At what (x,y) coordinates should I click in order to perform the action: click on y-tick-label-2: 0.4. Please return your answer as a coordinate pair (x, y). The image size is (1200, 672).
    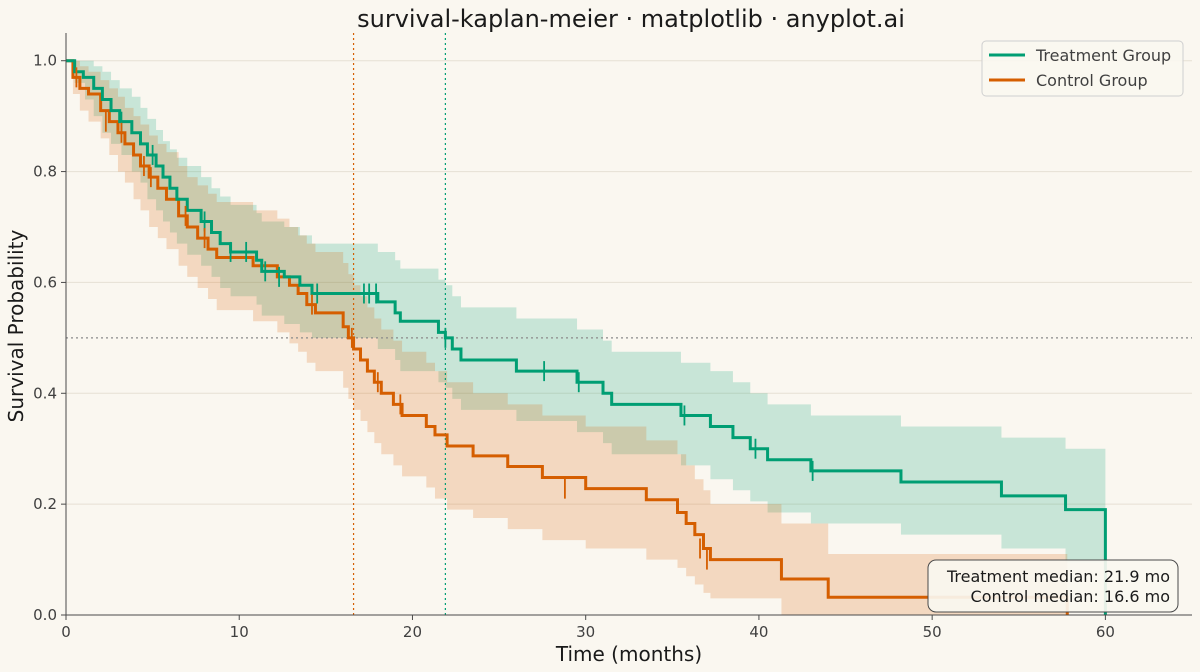
    Looking at the image, I should click on (45, 393).